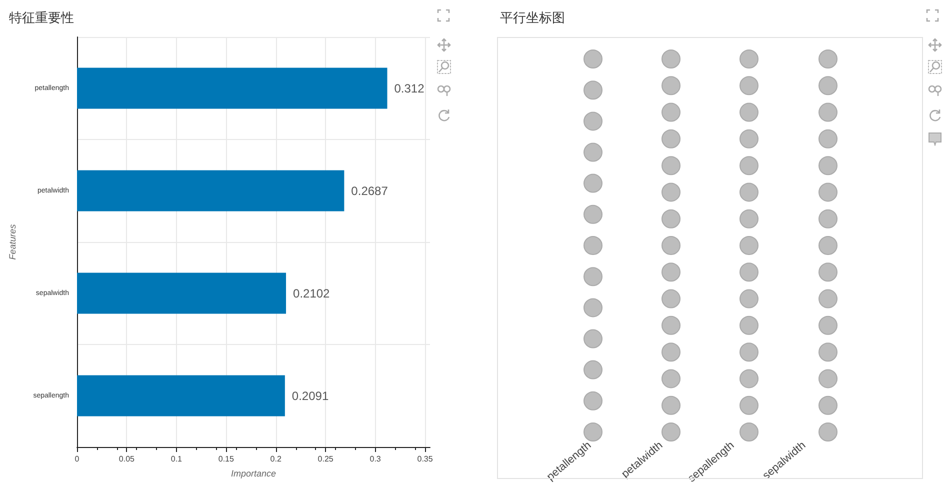 This screenshot has width=948, height=487. I want to click on x-tick-label: 0.3, so click(376, 459).